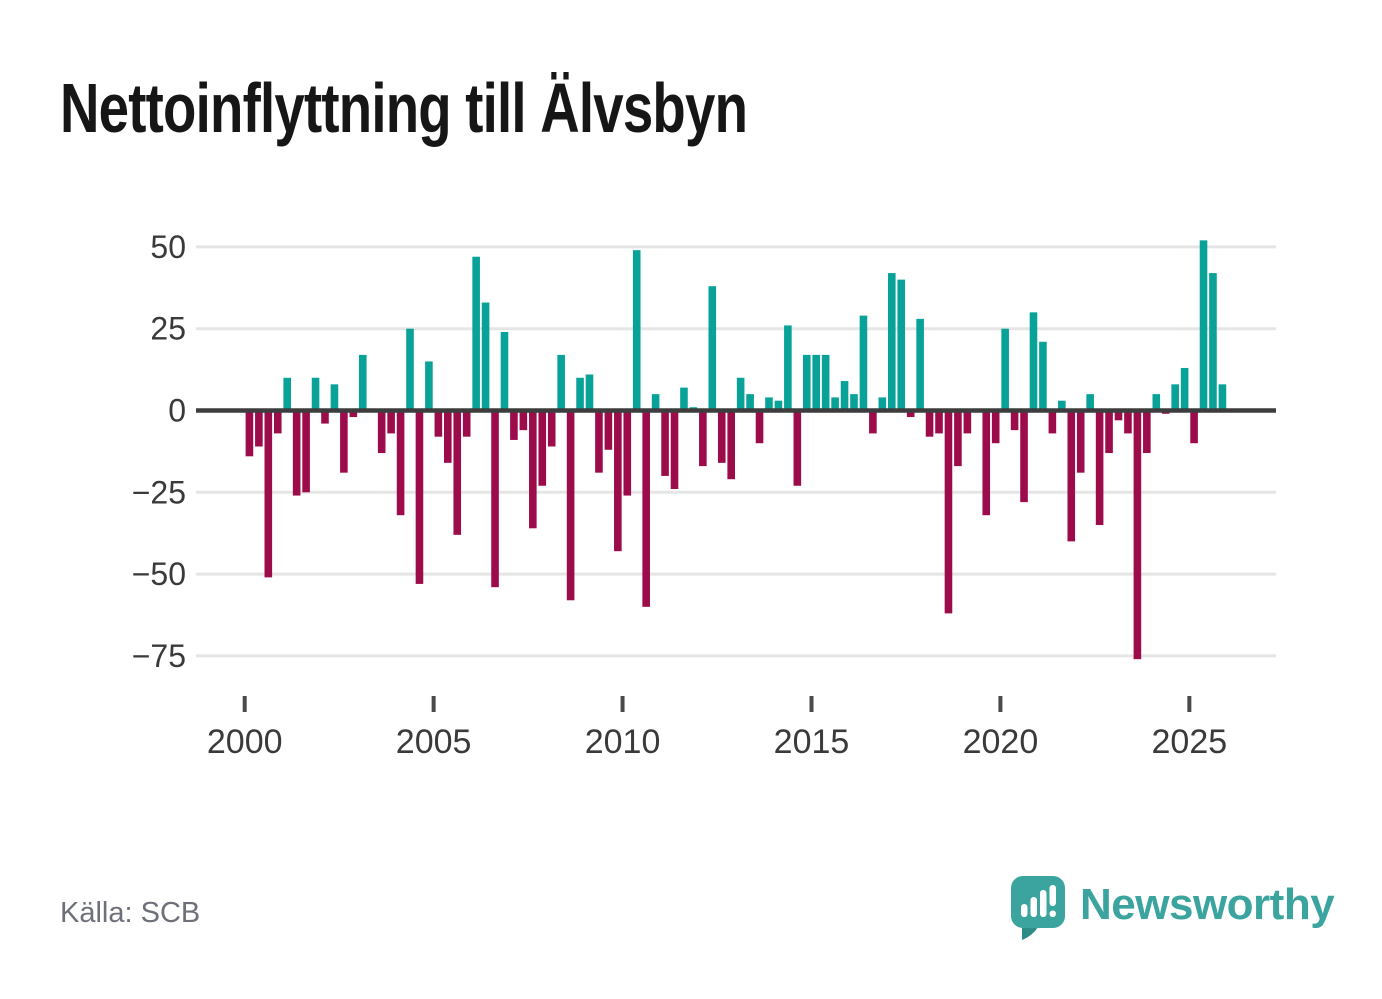 This screenshot has height=999, width=1382. What do you see at coordinates (750, 403) in the screenshot?
I see `bar-2013Q2` at bounding box center [750, 403].